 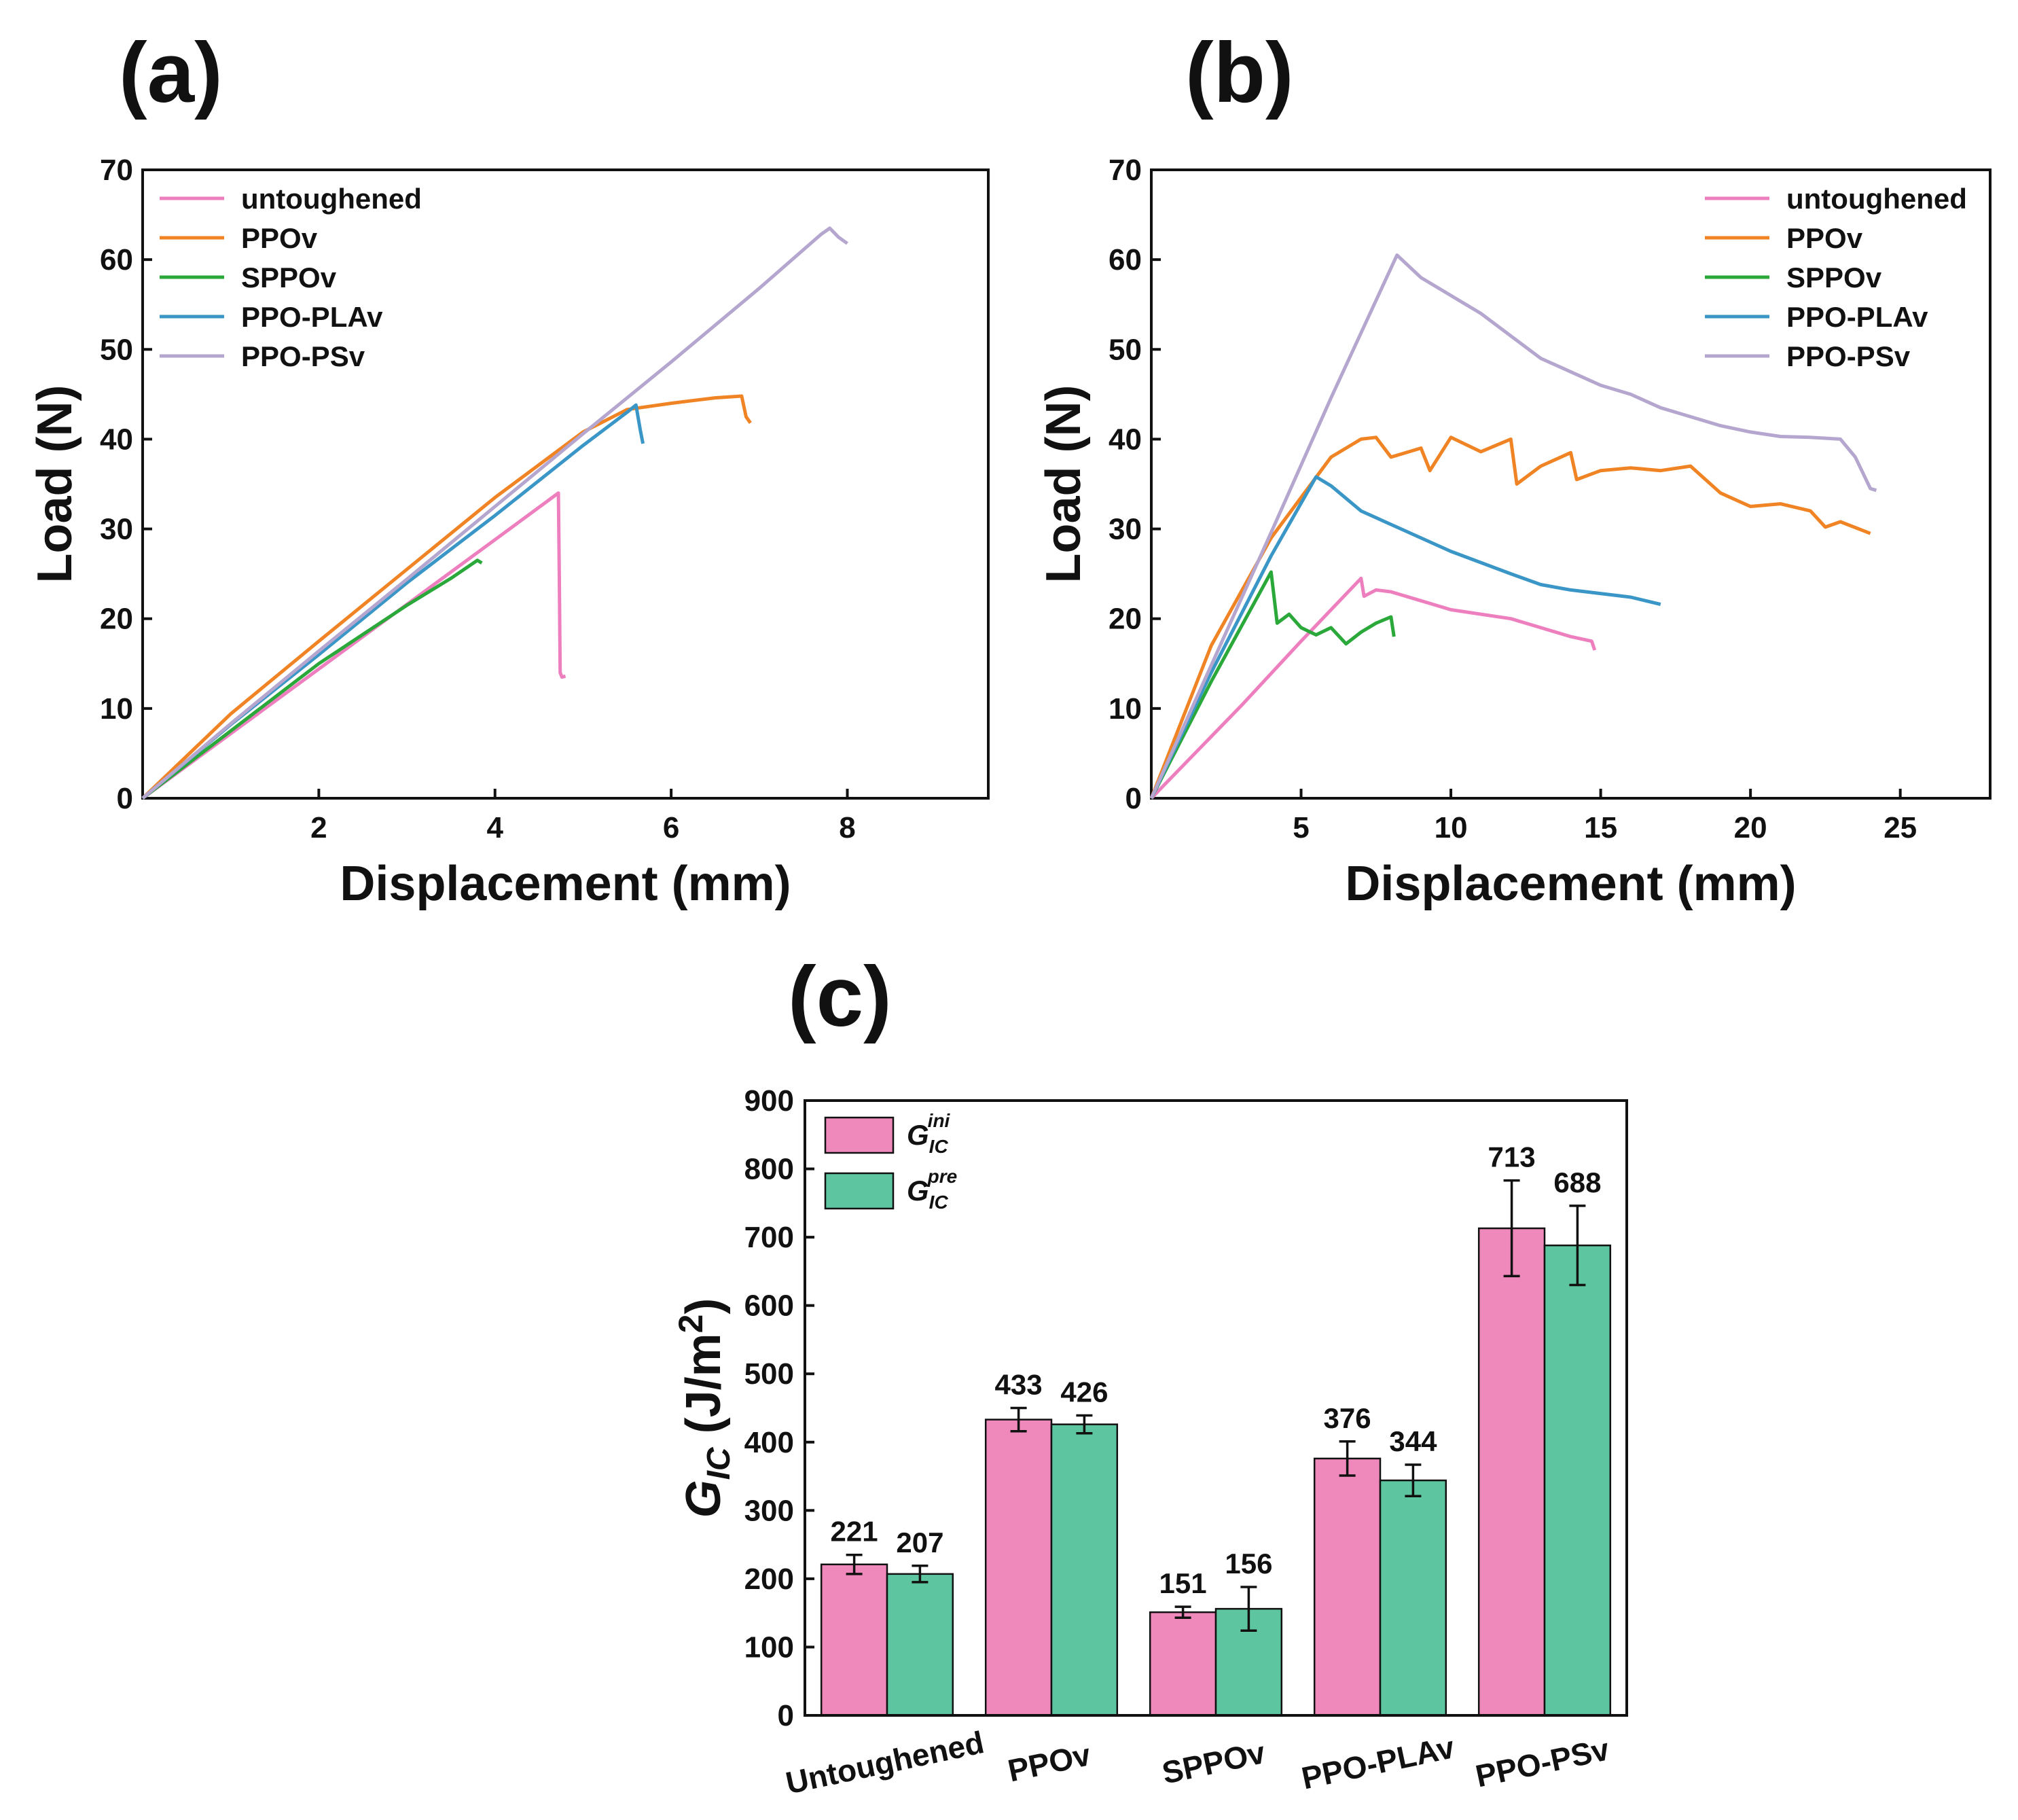 I want to click on category-label-ppo-psv: PPO-PSv, so click(x=1543, y=1763).